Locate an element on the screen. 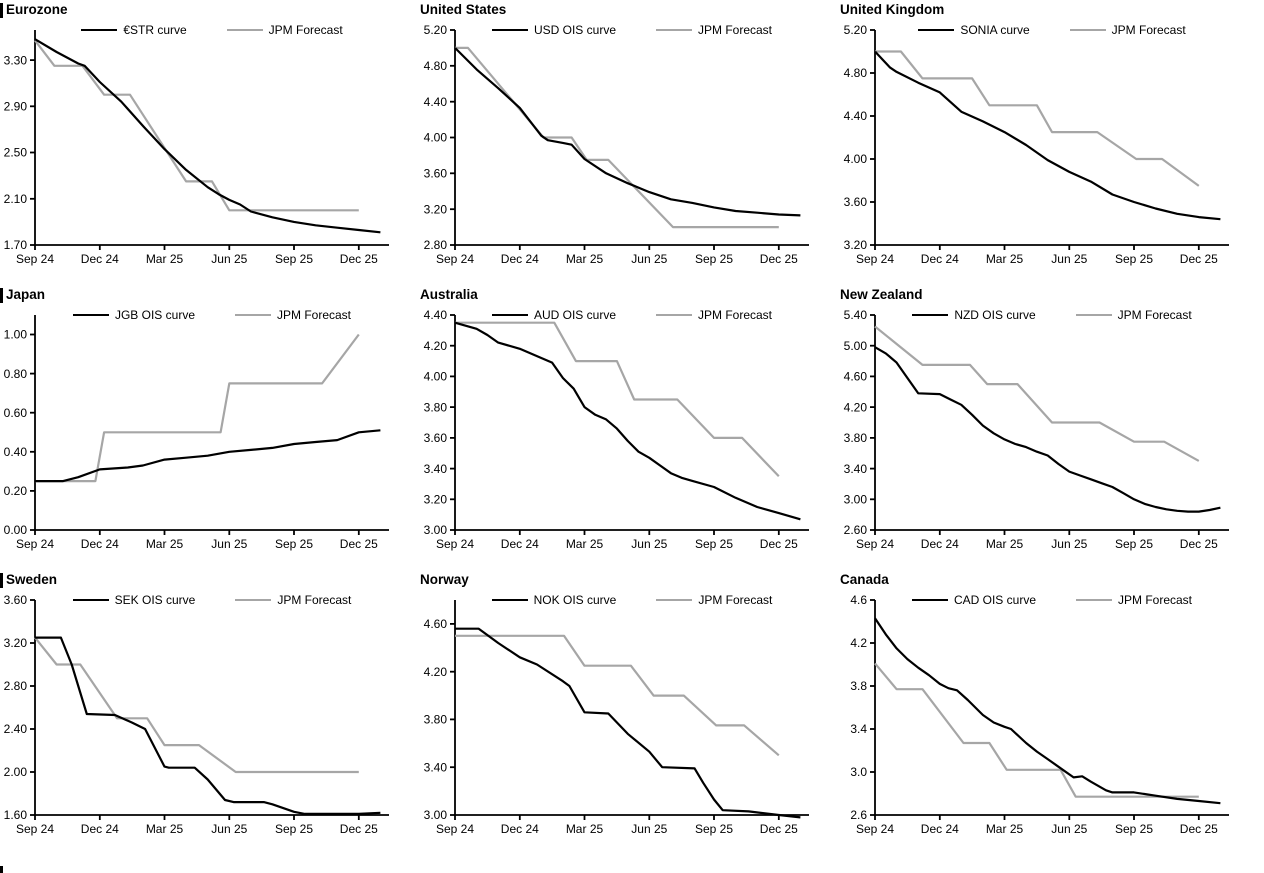 The width and height of the screenshot is (1264, 873). svg-text: 5.40 is located at coordinates (856, 315).